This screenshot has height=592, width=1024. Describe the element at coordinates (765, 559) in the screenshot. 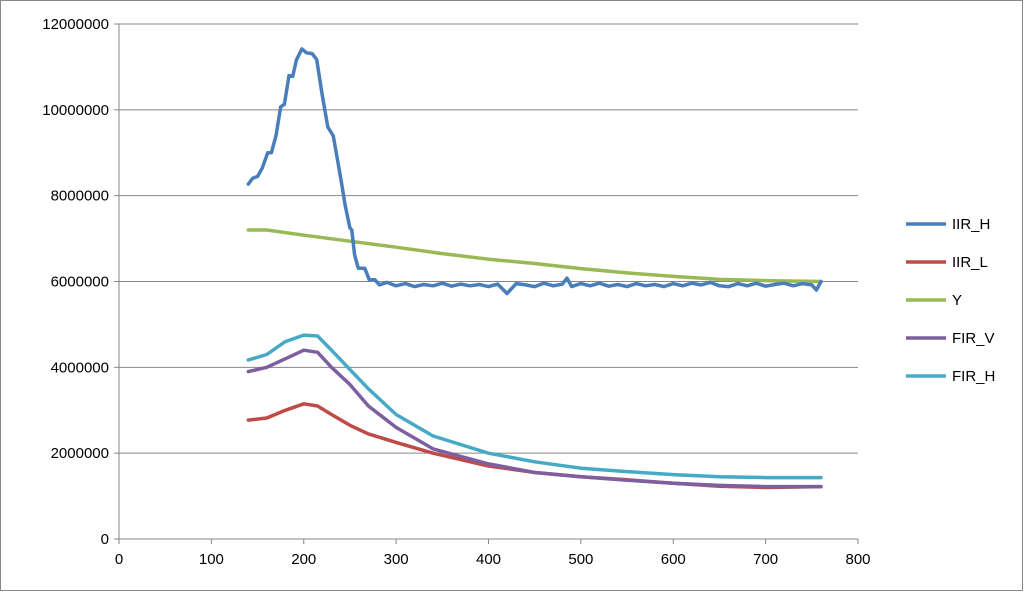

I see `x-tick-label: 700` at that location.